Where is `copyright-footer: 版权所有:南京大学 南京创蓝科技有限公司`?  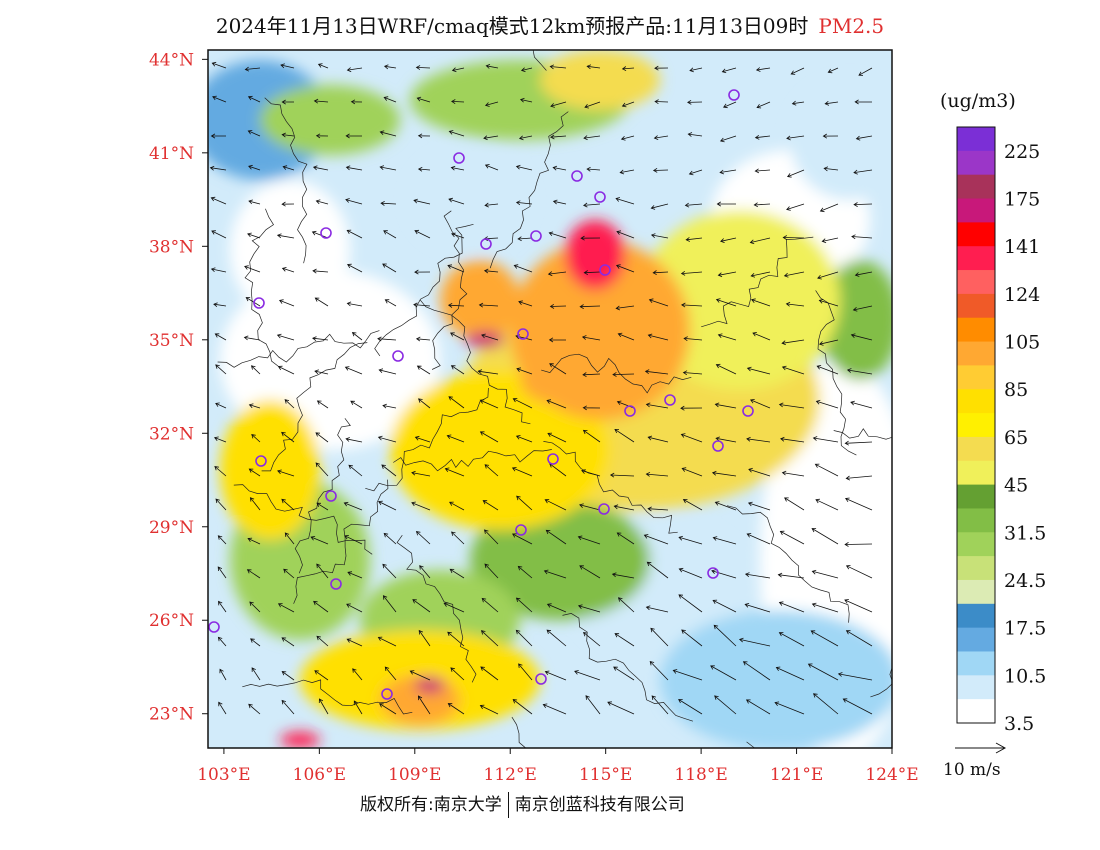
copyright-footer: 版权所有:南京大学 南京创蓝科技有限公司 is located at coordinates (522, 804).